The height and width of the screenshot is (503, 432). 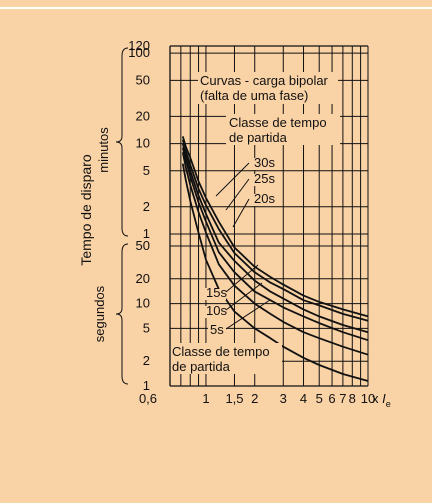 I want to click on class-label-20s: 20s, so click(x=264, y=198).